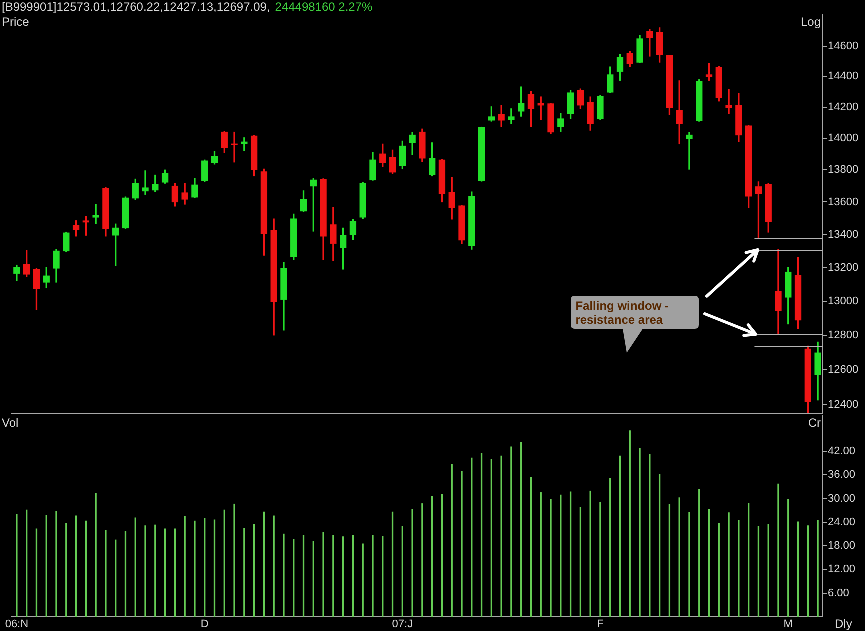 The width and height of the screenshot is (865, 631). I want to click on y-tick-label: 30.00, so click(842, 498).